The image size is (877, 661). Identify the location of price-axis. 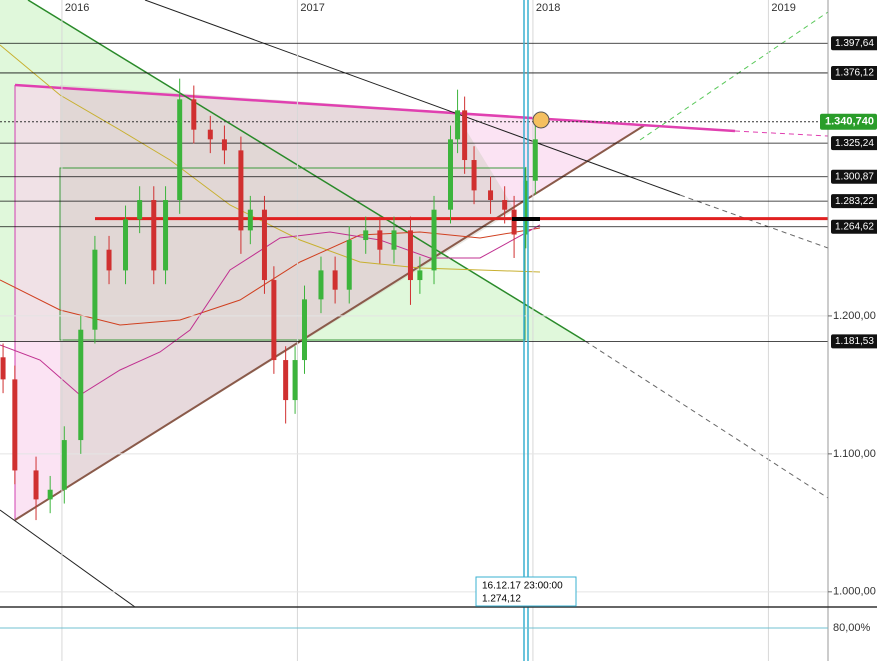
(852, 330).